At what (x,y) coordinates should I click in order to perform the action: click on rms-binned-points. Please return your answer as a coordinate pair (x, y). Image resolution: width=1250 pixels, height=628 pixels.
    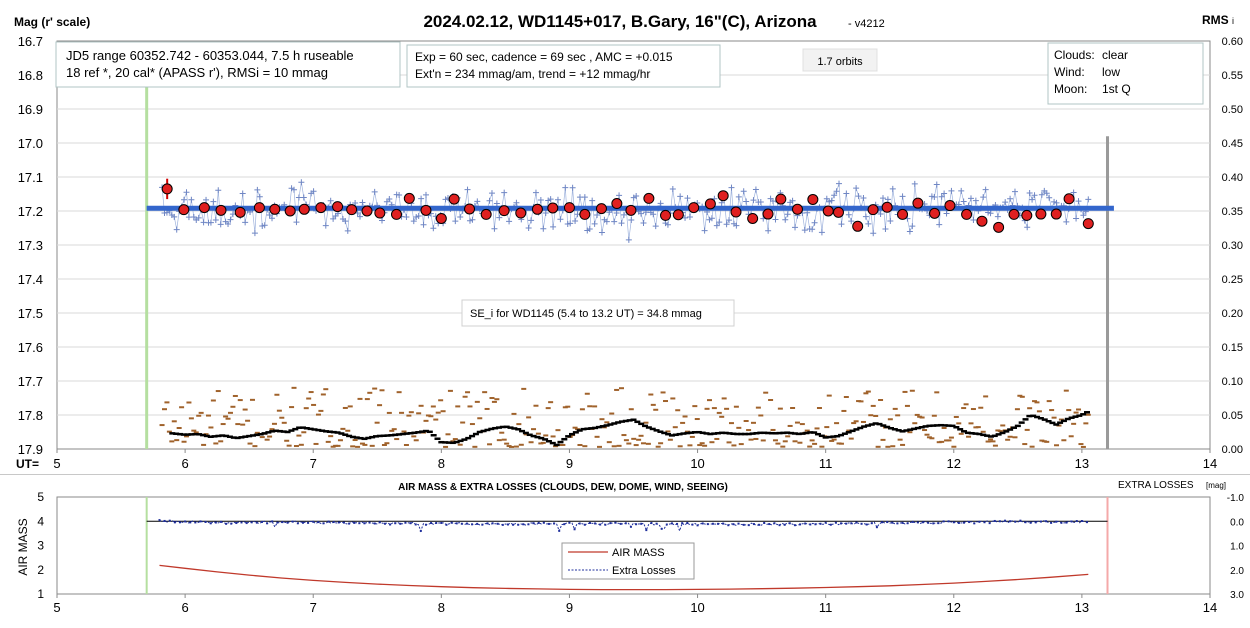
    Looking at the image, I should click on (630, 429).